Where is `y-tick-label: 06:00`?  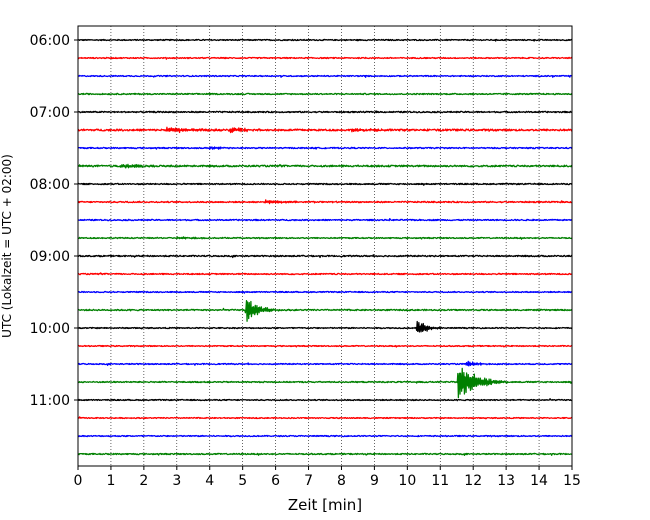
y-tick-label: 06:00 is located at coordinates (50, 41).